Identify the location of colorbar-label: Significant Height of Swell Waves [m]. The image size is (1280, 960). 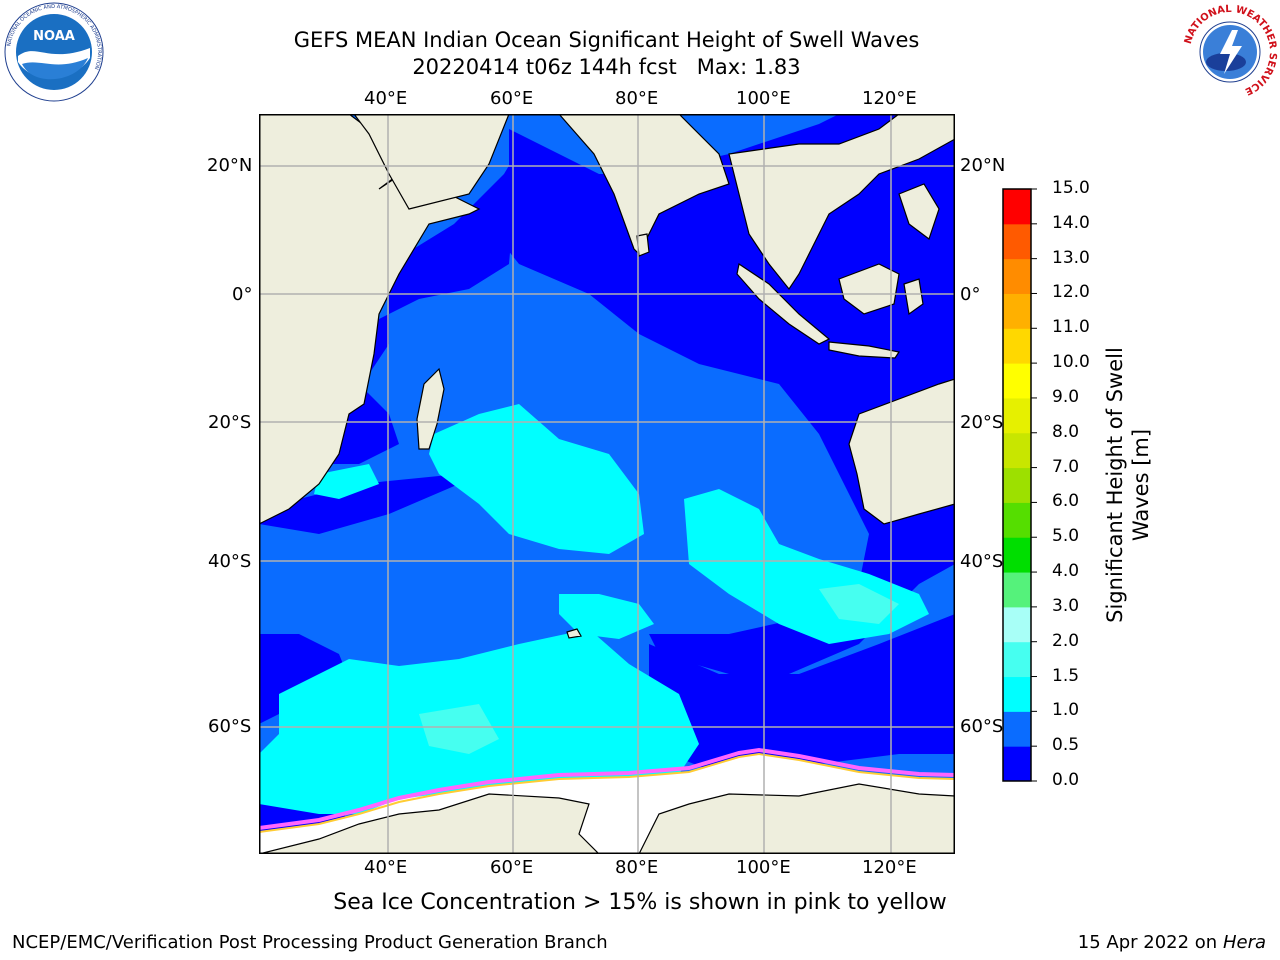
(1128, 485).